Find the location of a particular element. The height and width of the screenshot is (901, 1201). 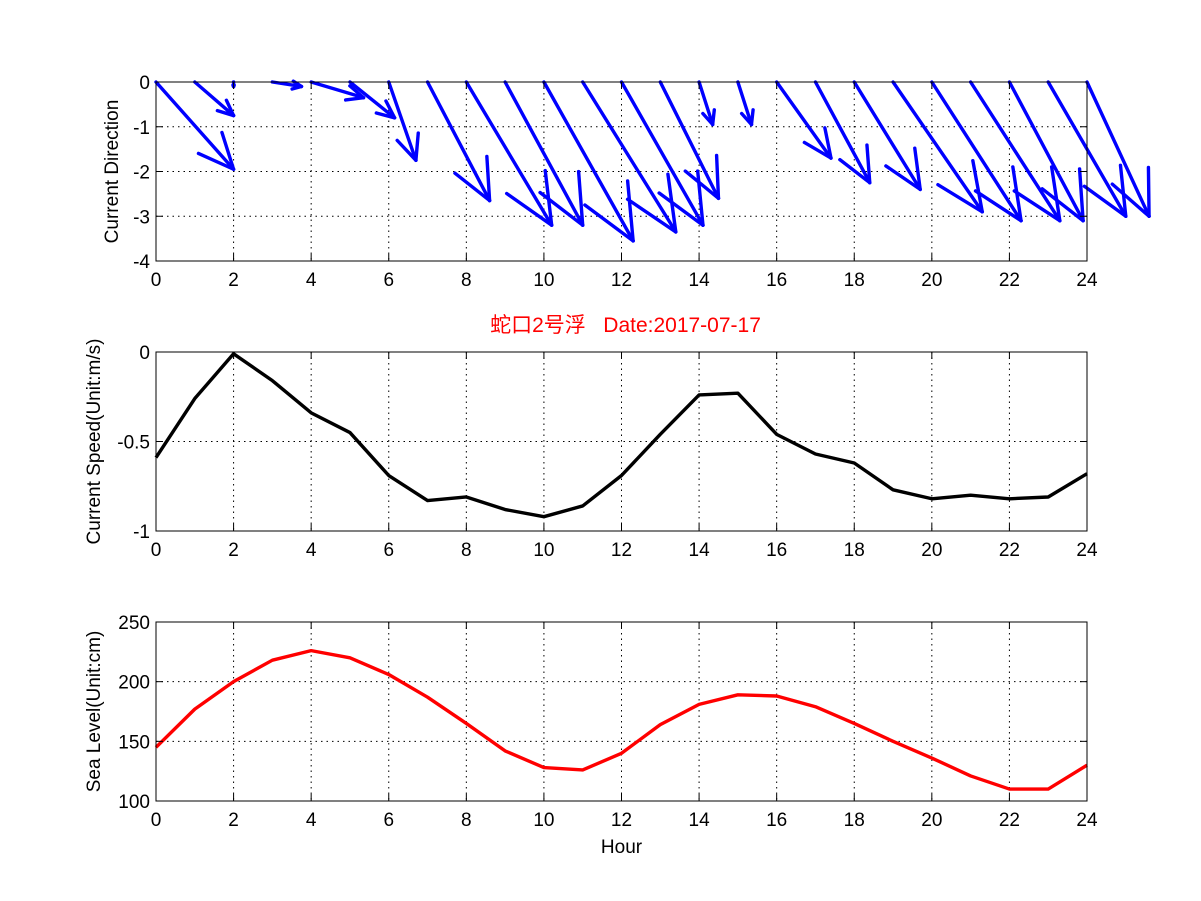

y-tick-label: 150 is located at coordinates (134, 742).